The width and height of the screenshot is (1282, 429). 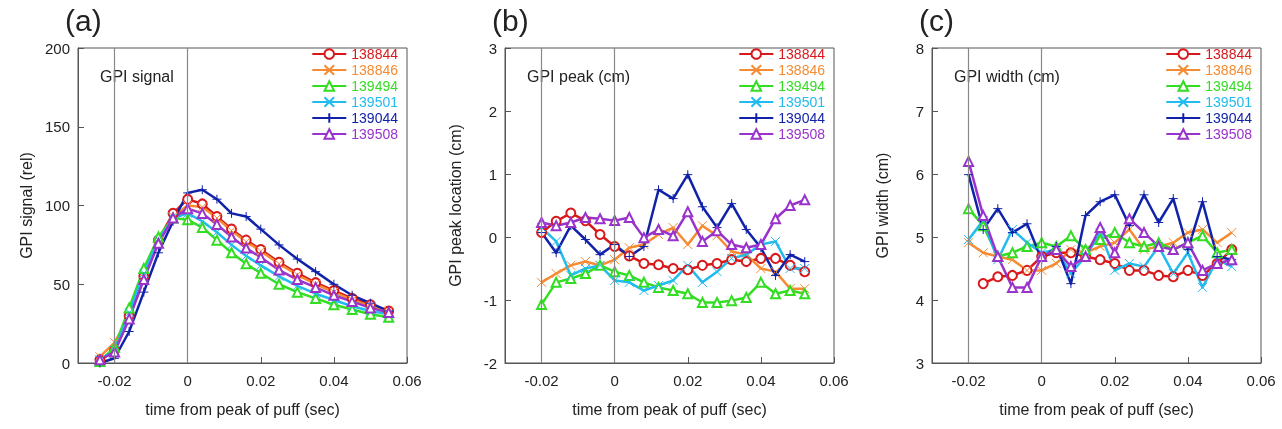 What do you see at coordinates (26, 205) in the screenshot?
I see `y-axis-title: GPI signal (rel)` at bounding box center [26, 205].